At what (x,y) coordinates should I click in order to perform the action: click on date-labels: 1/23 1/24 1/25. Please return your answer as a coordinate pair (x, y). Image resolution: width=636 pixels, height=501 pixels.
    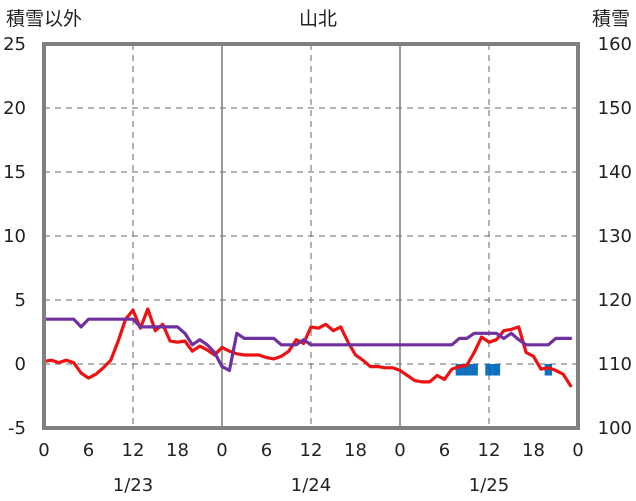
    Looking at the image, I should click on (311, 485).